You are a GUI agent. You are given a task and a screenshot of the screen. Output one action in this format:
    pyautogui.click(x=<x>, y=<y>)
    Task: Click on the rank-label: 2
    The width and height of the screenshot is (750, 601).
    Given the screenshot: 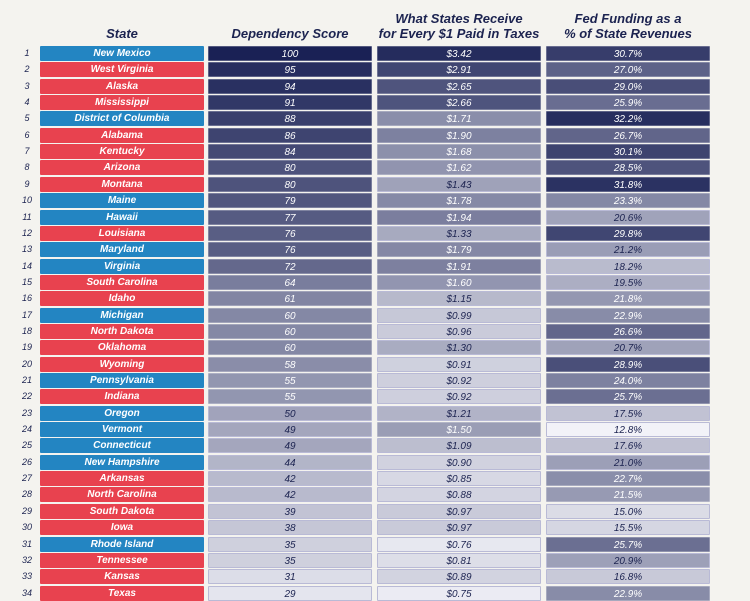 What is the action you would take?
    pyautogui.click(x=27, y=69)
    